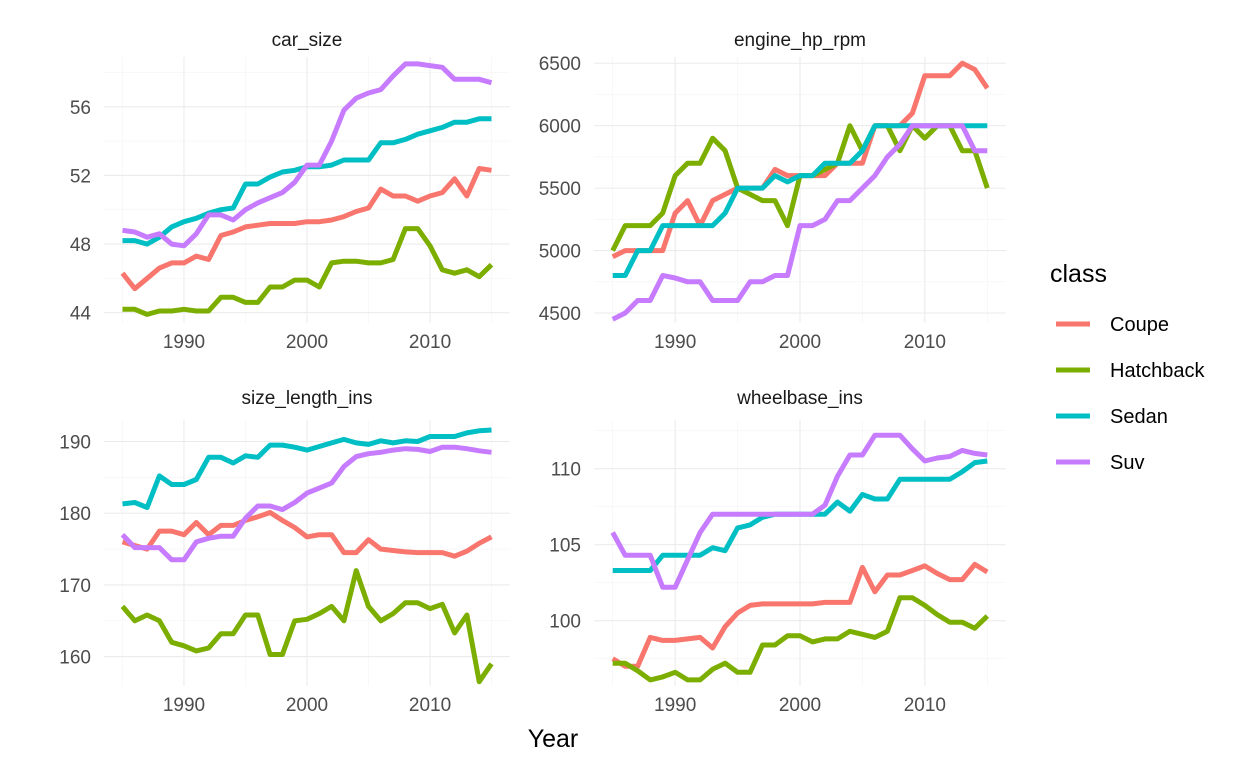 This screenshot has height=773, width=1248. What do you see at coordinates (553, 739) in the screenshot?
I see `x-axis-title: Year` at bounding box center [553, 739].